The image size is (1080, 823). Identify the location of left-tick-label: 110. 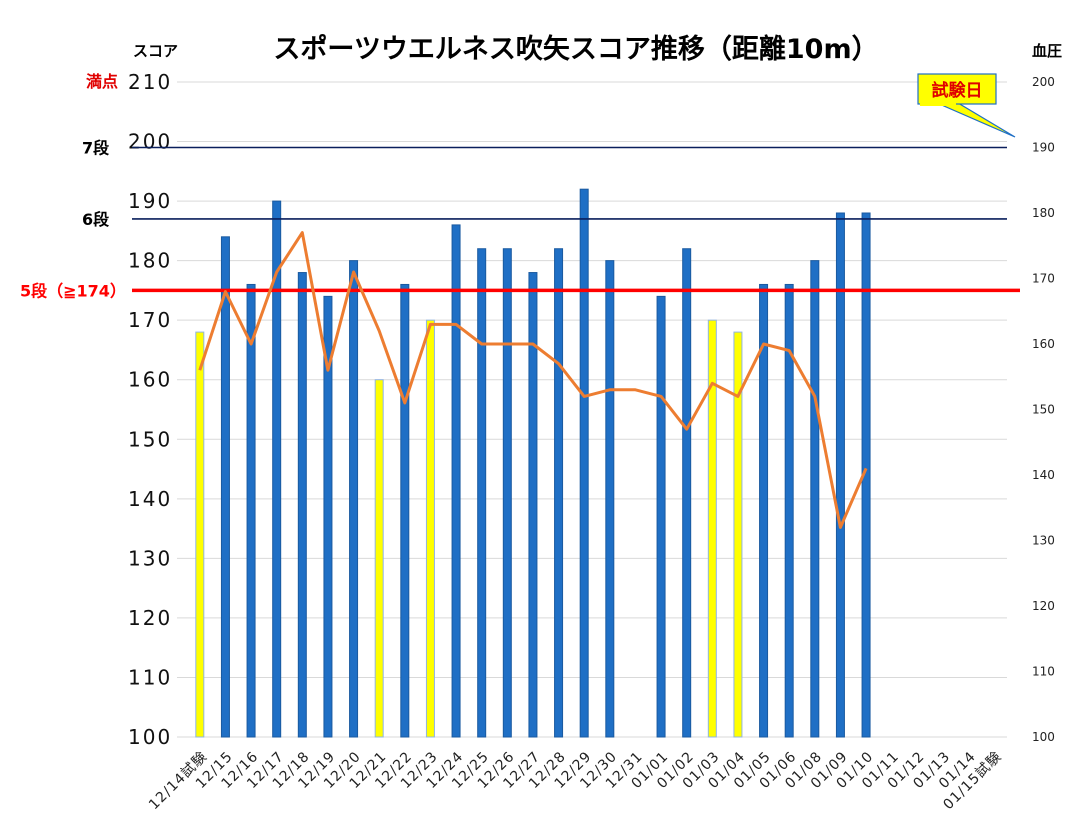
(150, 677).